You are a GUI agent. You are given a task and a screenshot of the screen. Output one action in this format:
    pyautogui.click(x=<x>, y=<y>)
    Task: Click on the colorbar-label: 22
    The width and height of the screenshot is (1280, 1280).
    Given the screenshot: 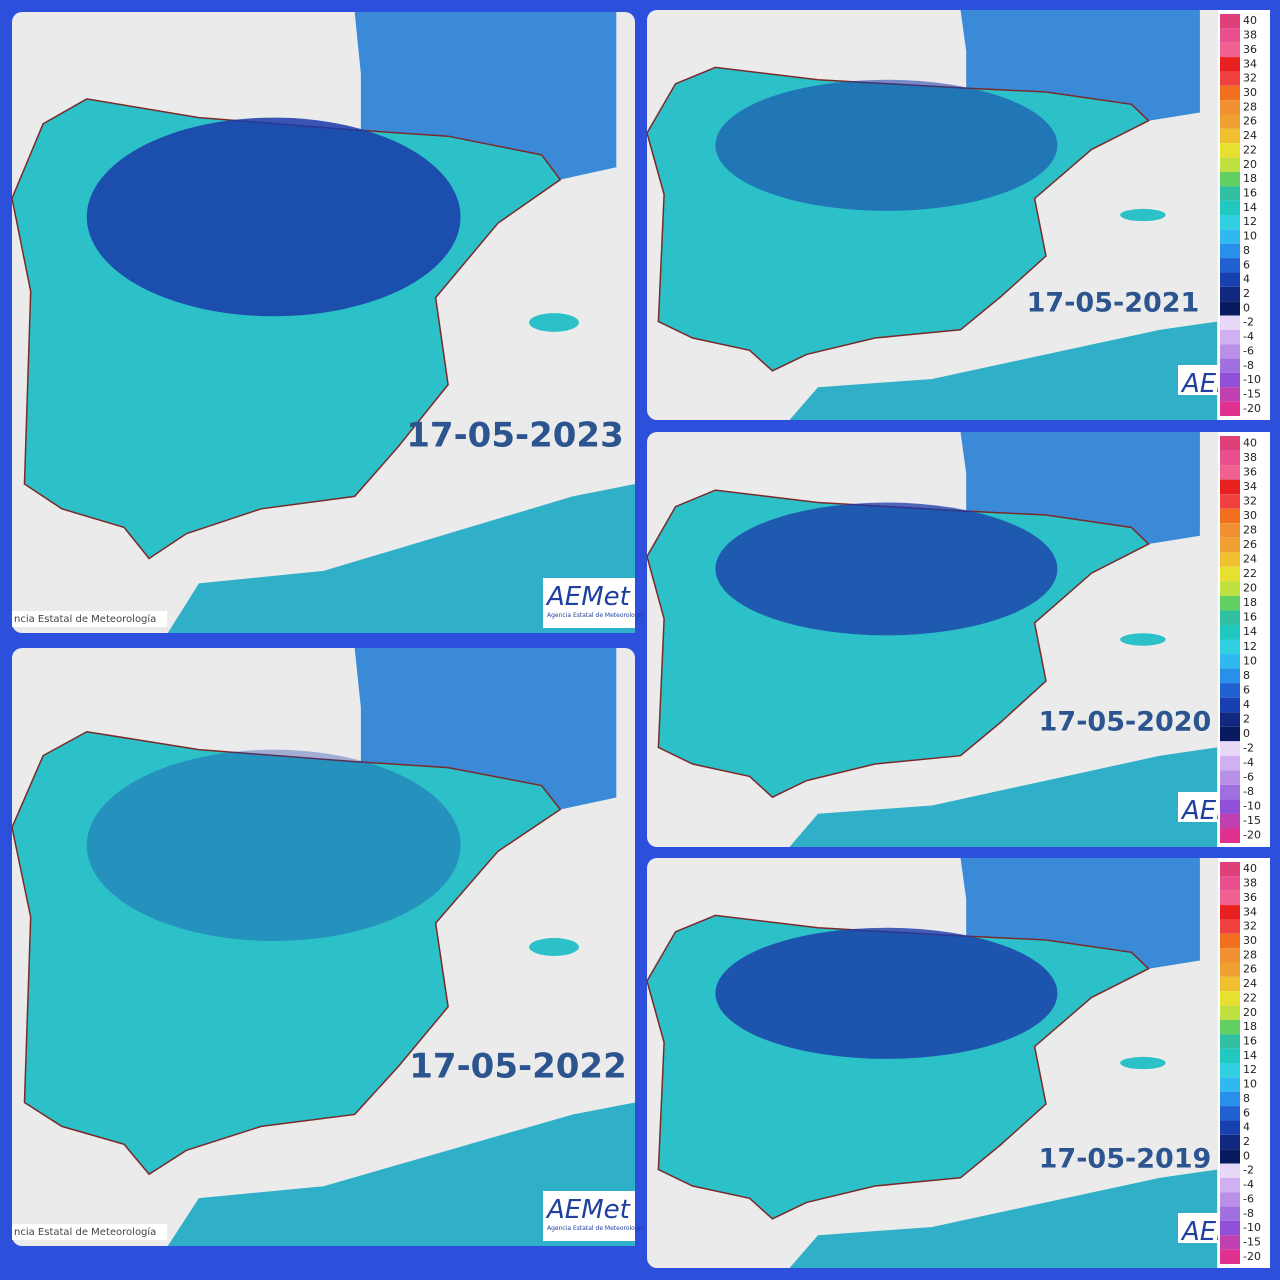 What is the action you would take?
    pyautogui.click(x=1250, y=573)
    